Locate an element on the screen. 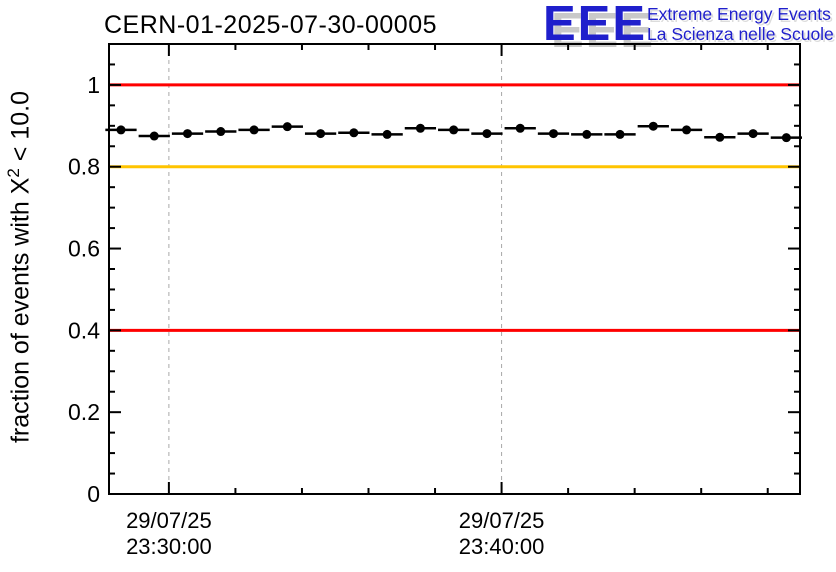  y-tick-label: 0 is located at coordinates (93, 494).